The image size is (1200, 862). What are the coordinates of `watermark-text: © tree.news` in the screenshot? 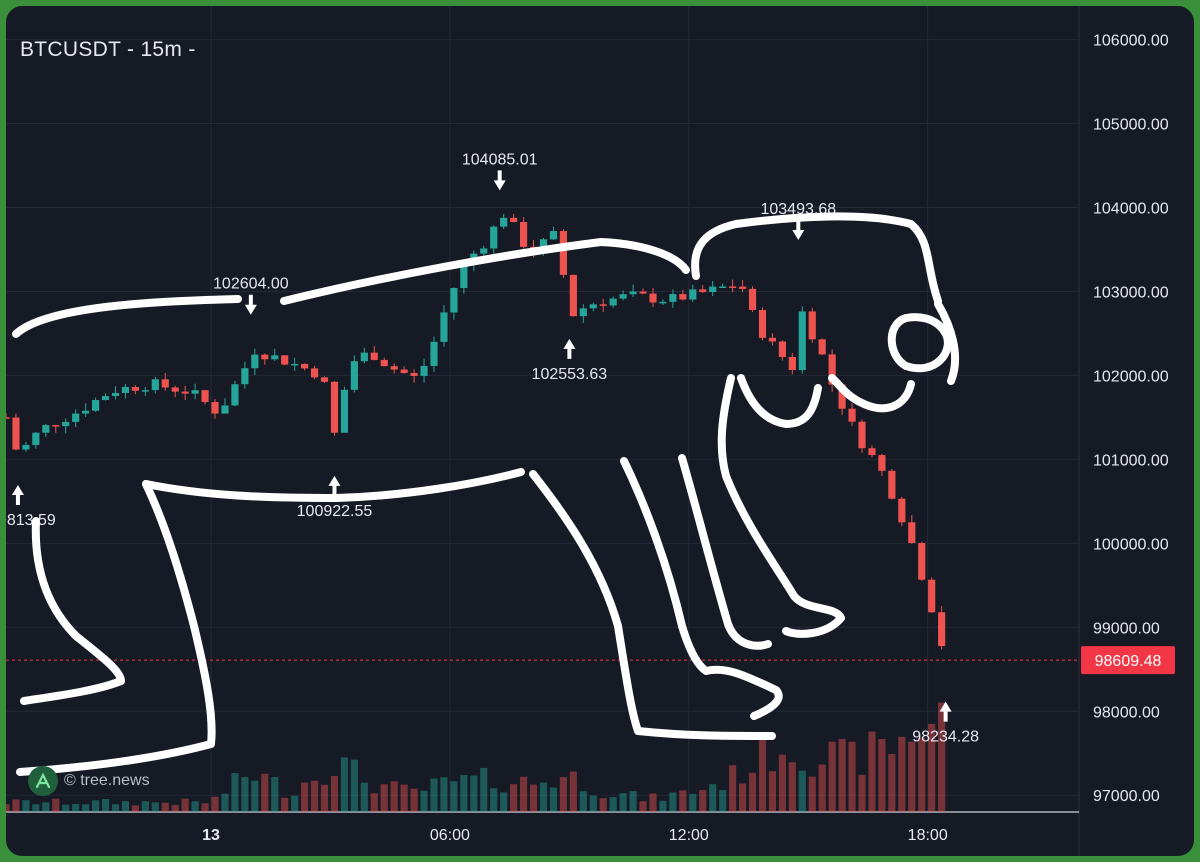 It's located at (107, 780).